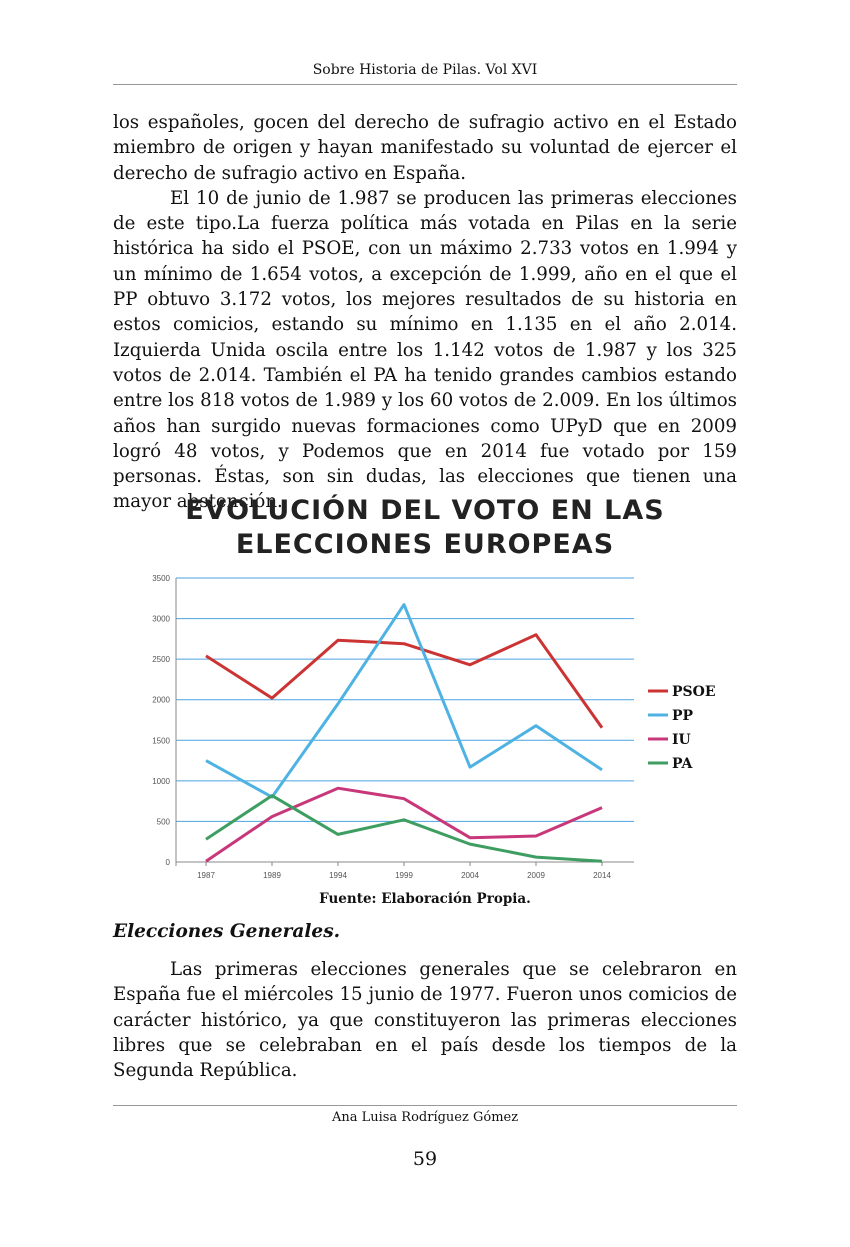  I want to click on x-tick-label: 1989, so click(272, 875).